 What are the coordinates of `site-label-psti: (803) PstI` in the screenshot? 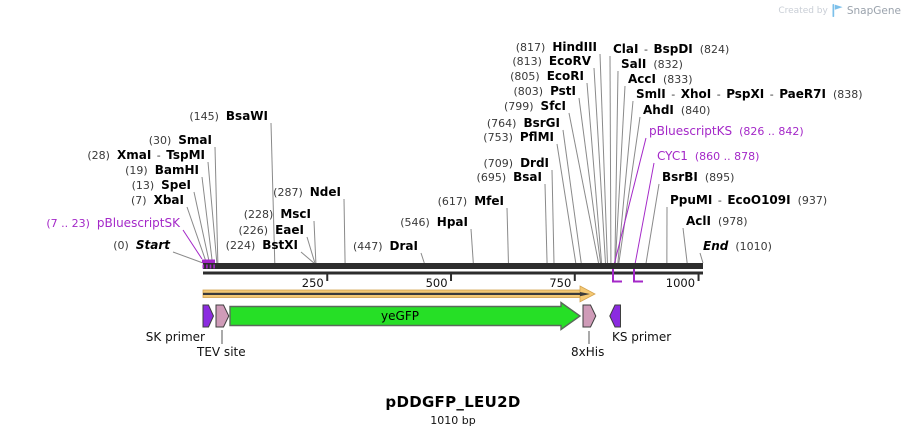 It's located at (544, 91).